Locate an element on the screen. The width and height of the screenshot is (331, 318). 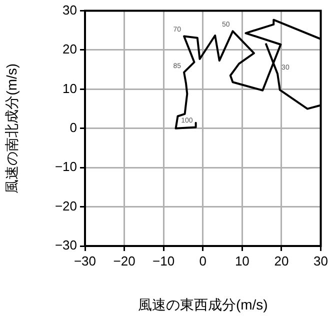
y-tick-label: 20 is located at coordinates (69, 49).